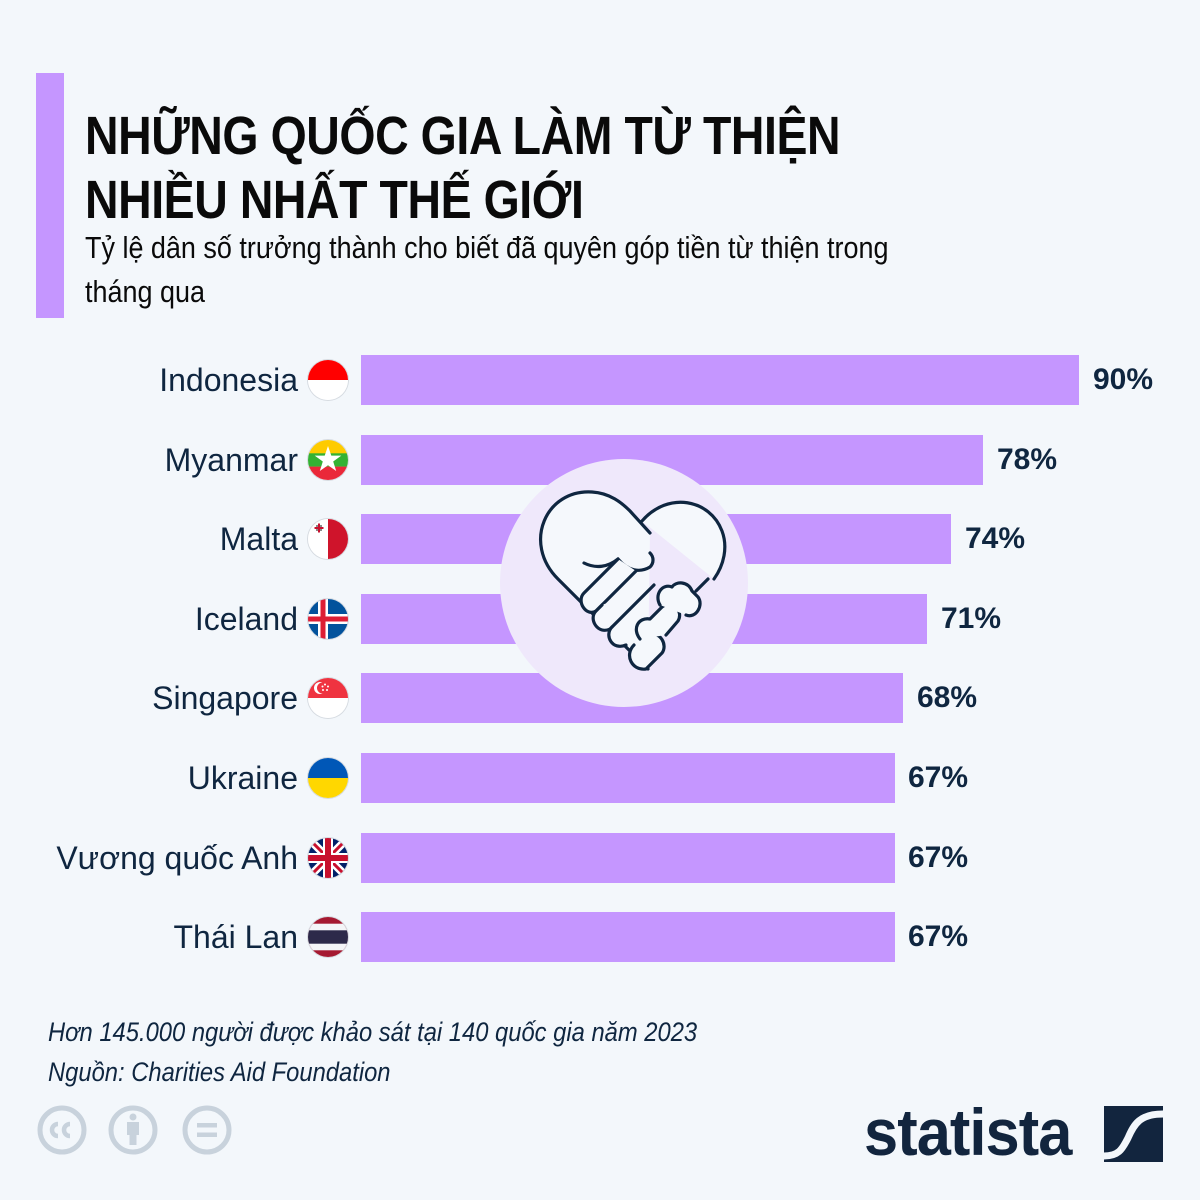 This screenshot has width=1200, height=1200. I want to click on value-label: 68%, so click(947, 698).